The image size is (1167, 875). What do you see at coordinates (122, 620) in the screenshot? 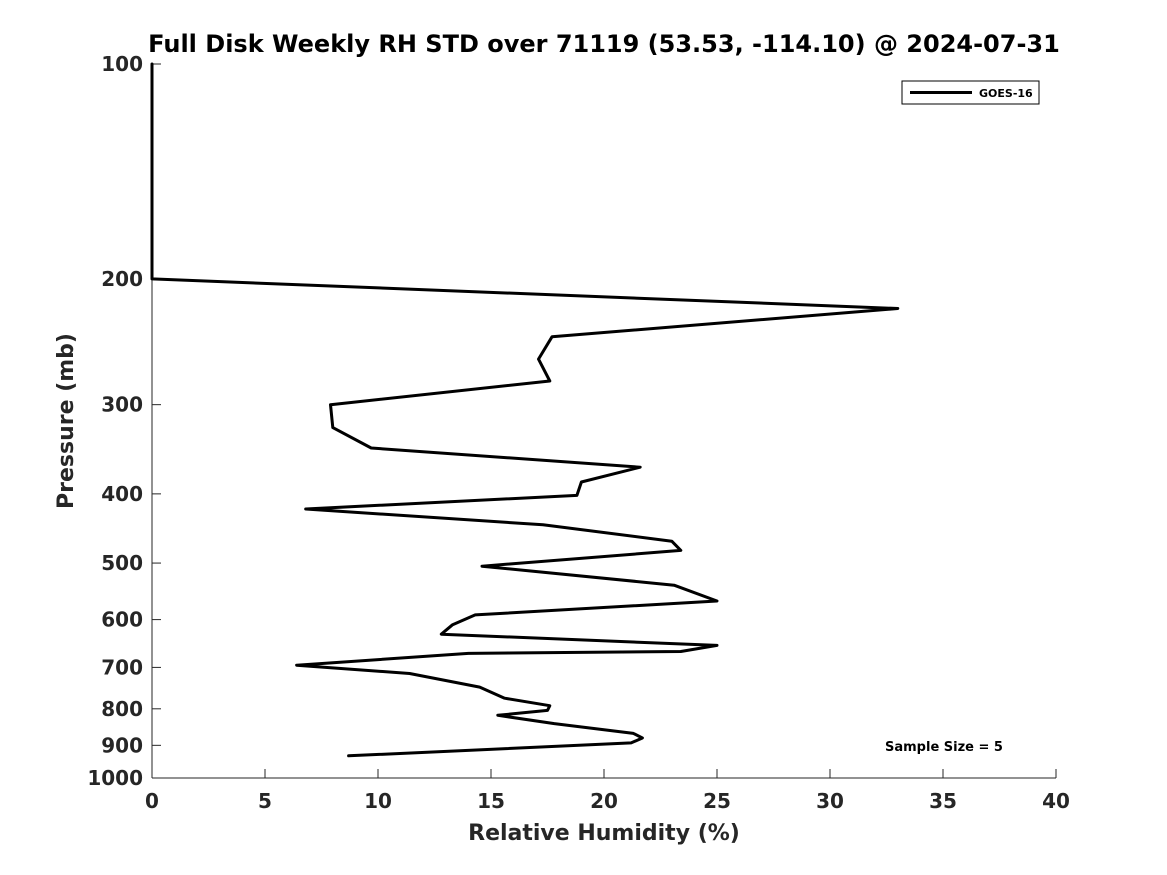
I see `y-tick-label: 600` at bounding box center [122, 620].